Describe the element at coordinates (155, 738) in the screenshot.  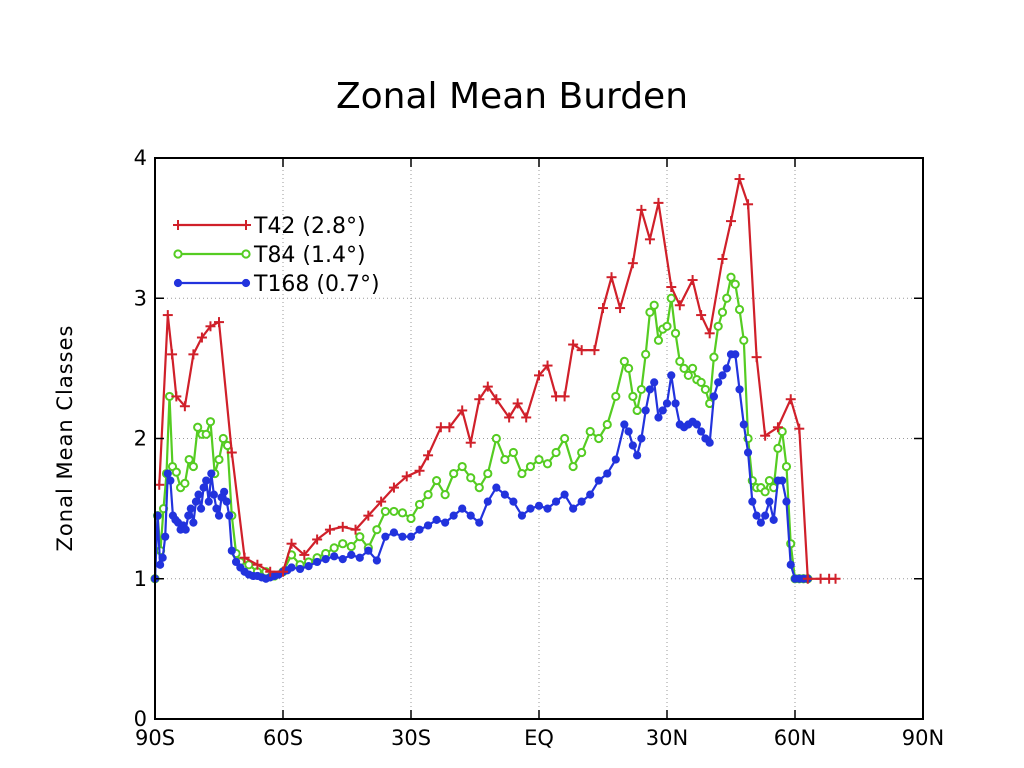
I see `x-tick-label: 90S` at that location.